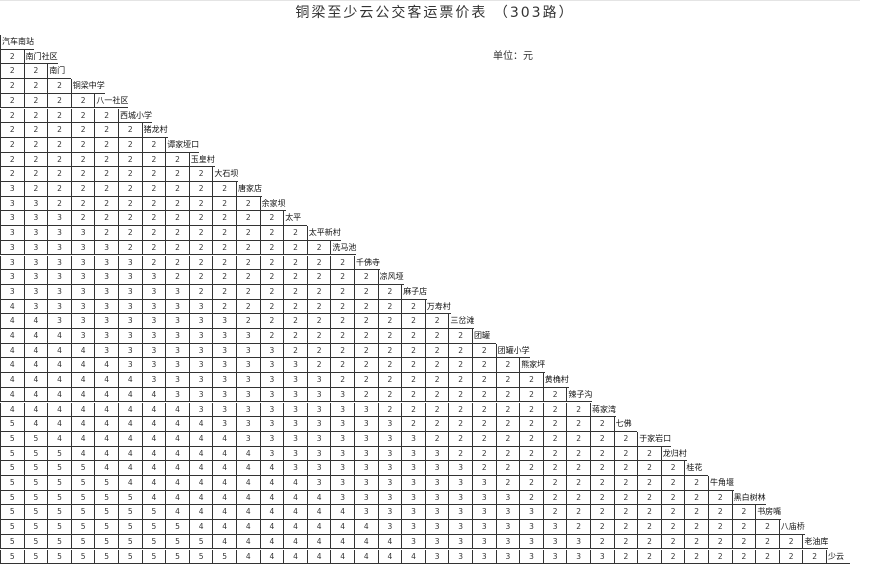 The height and width of the screenshot is (568, 880). I want to click on title-text: 铜梁至少云公交客运票价表 （303路）, so click(435, 13).